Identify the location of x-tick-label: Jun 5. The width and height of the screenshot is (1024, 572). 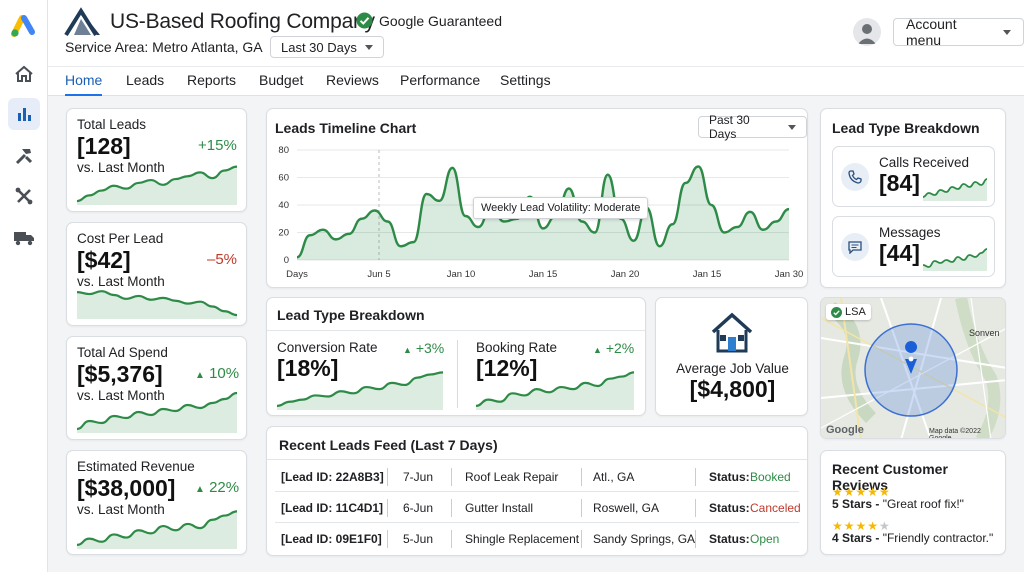
(378, 274).